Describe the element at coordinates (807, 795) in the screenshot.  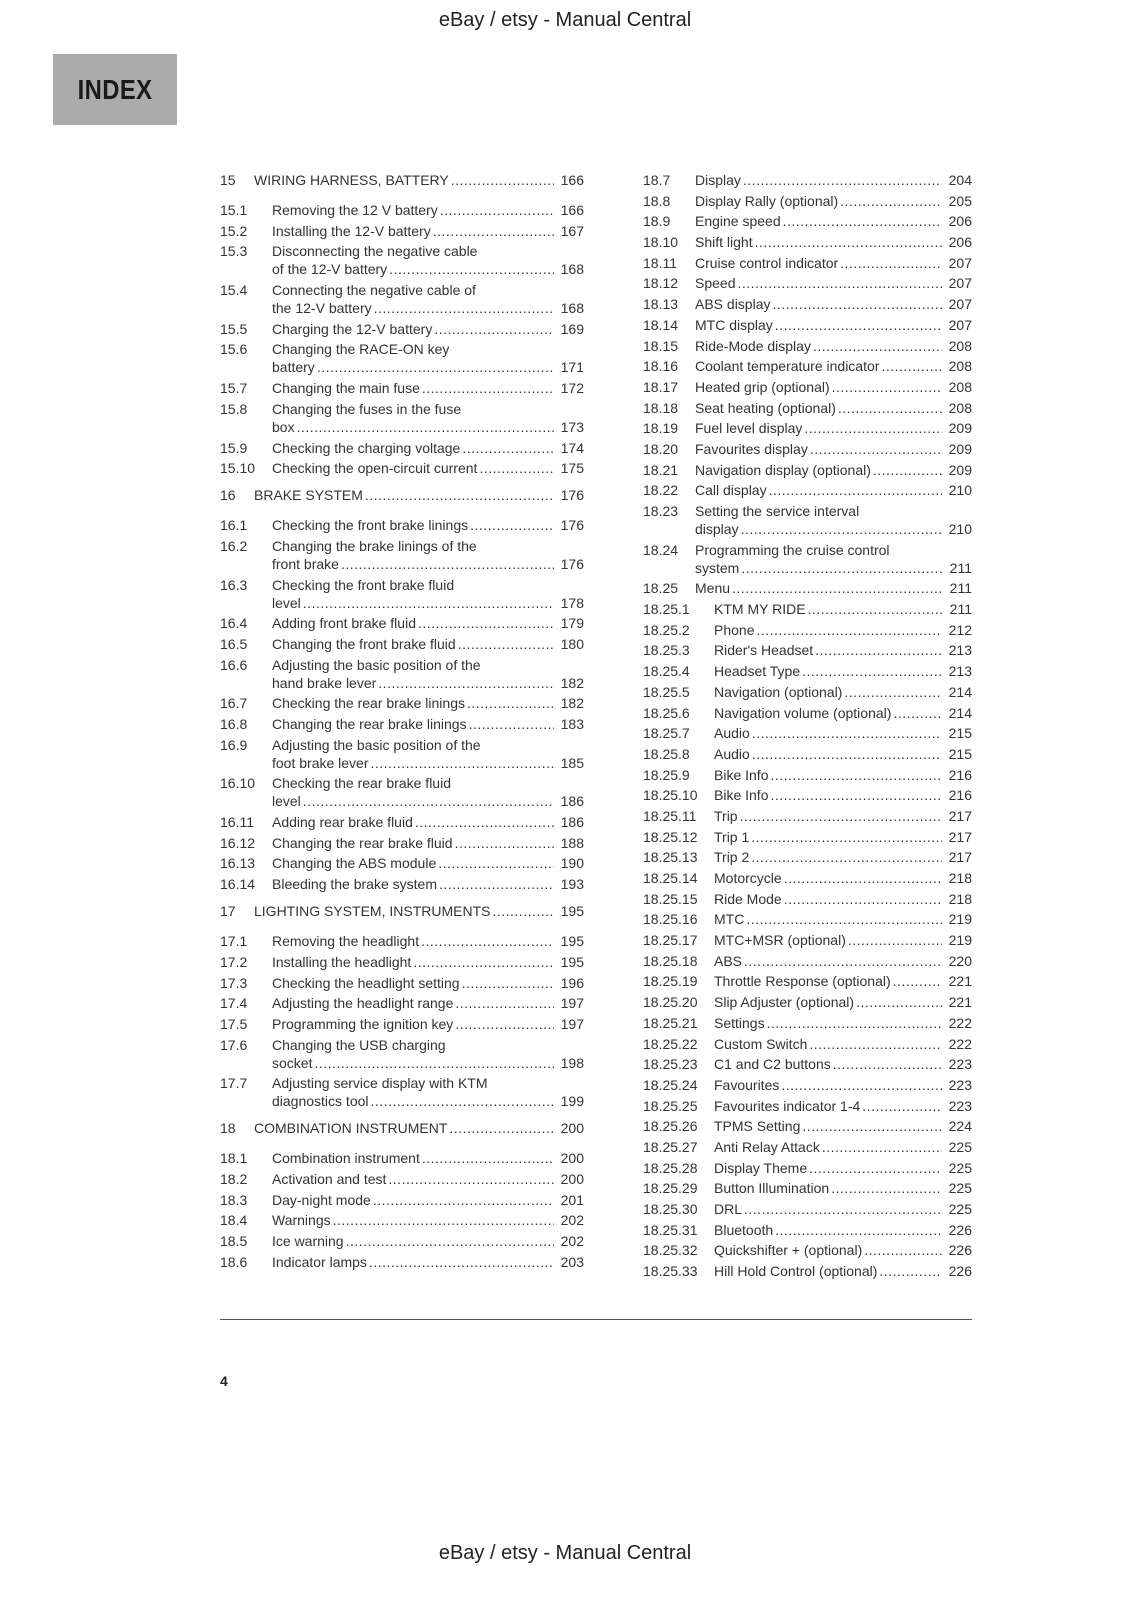
I see `toc-entry: 18.25.10 Bike Info 216` at that location.